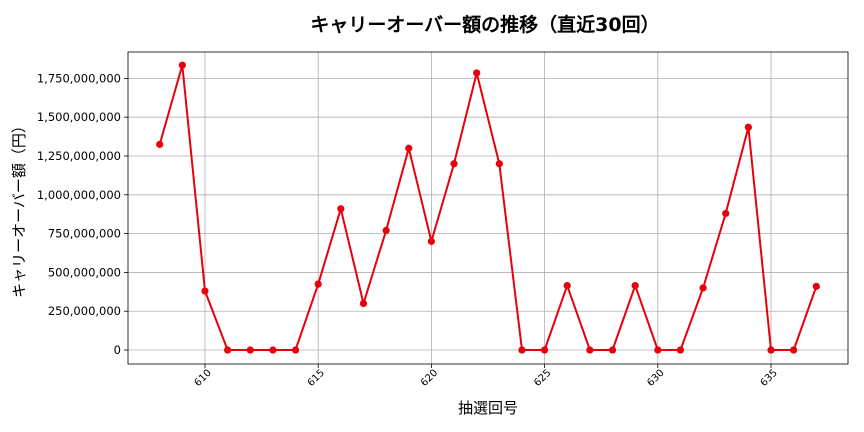 The image size is (864, 432). I want to click on y-tick-label: 250,000,000, so click(84, 311).